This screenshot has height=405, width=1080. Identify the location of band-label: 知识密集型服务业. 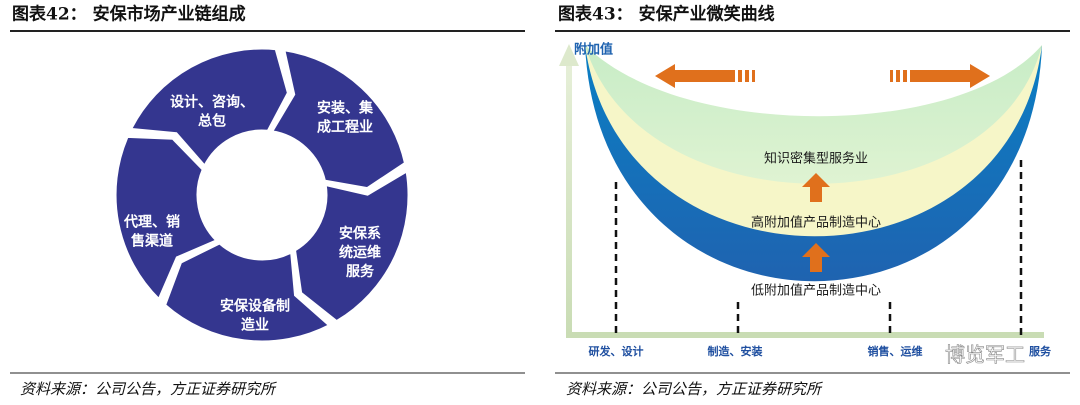
(816, 159).